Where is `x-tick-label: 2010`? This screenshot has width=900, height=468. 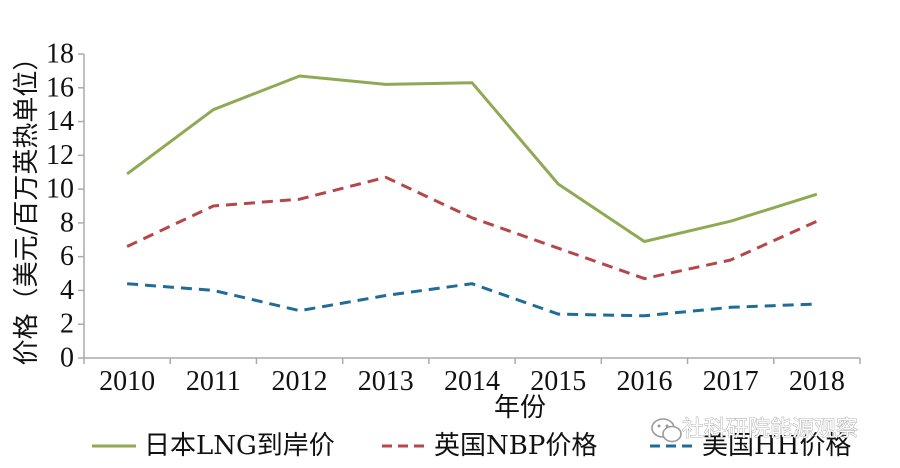 x-tick-label: 2010 is located at coordinates (127, 381).